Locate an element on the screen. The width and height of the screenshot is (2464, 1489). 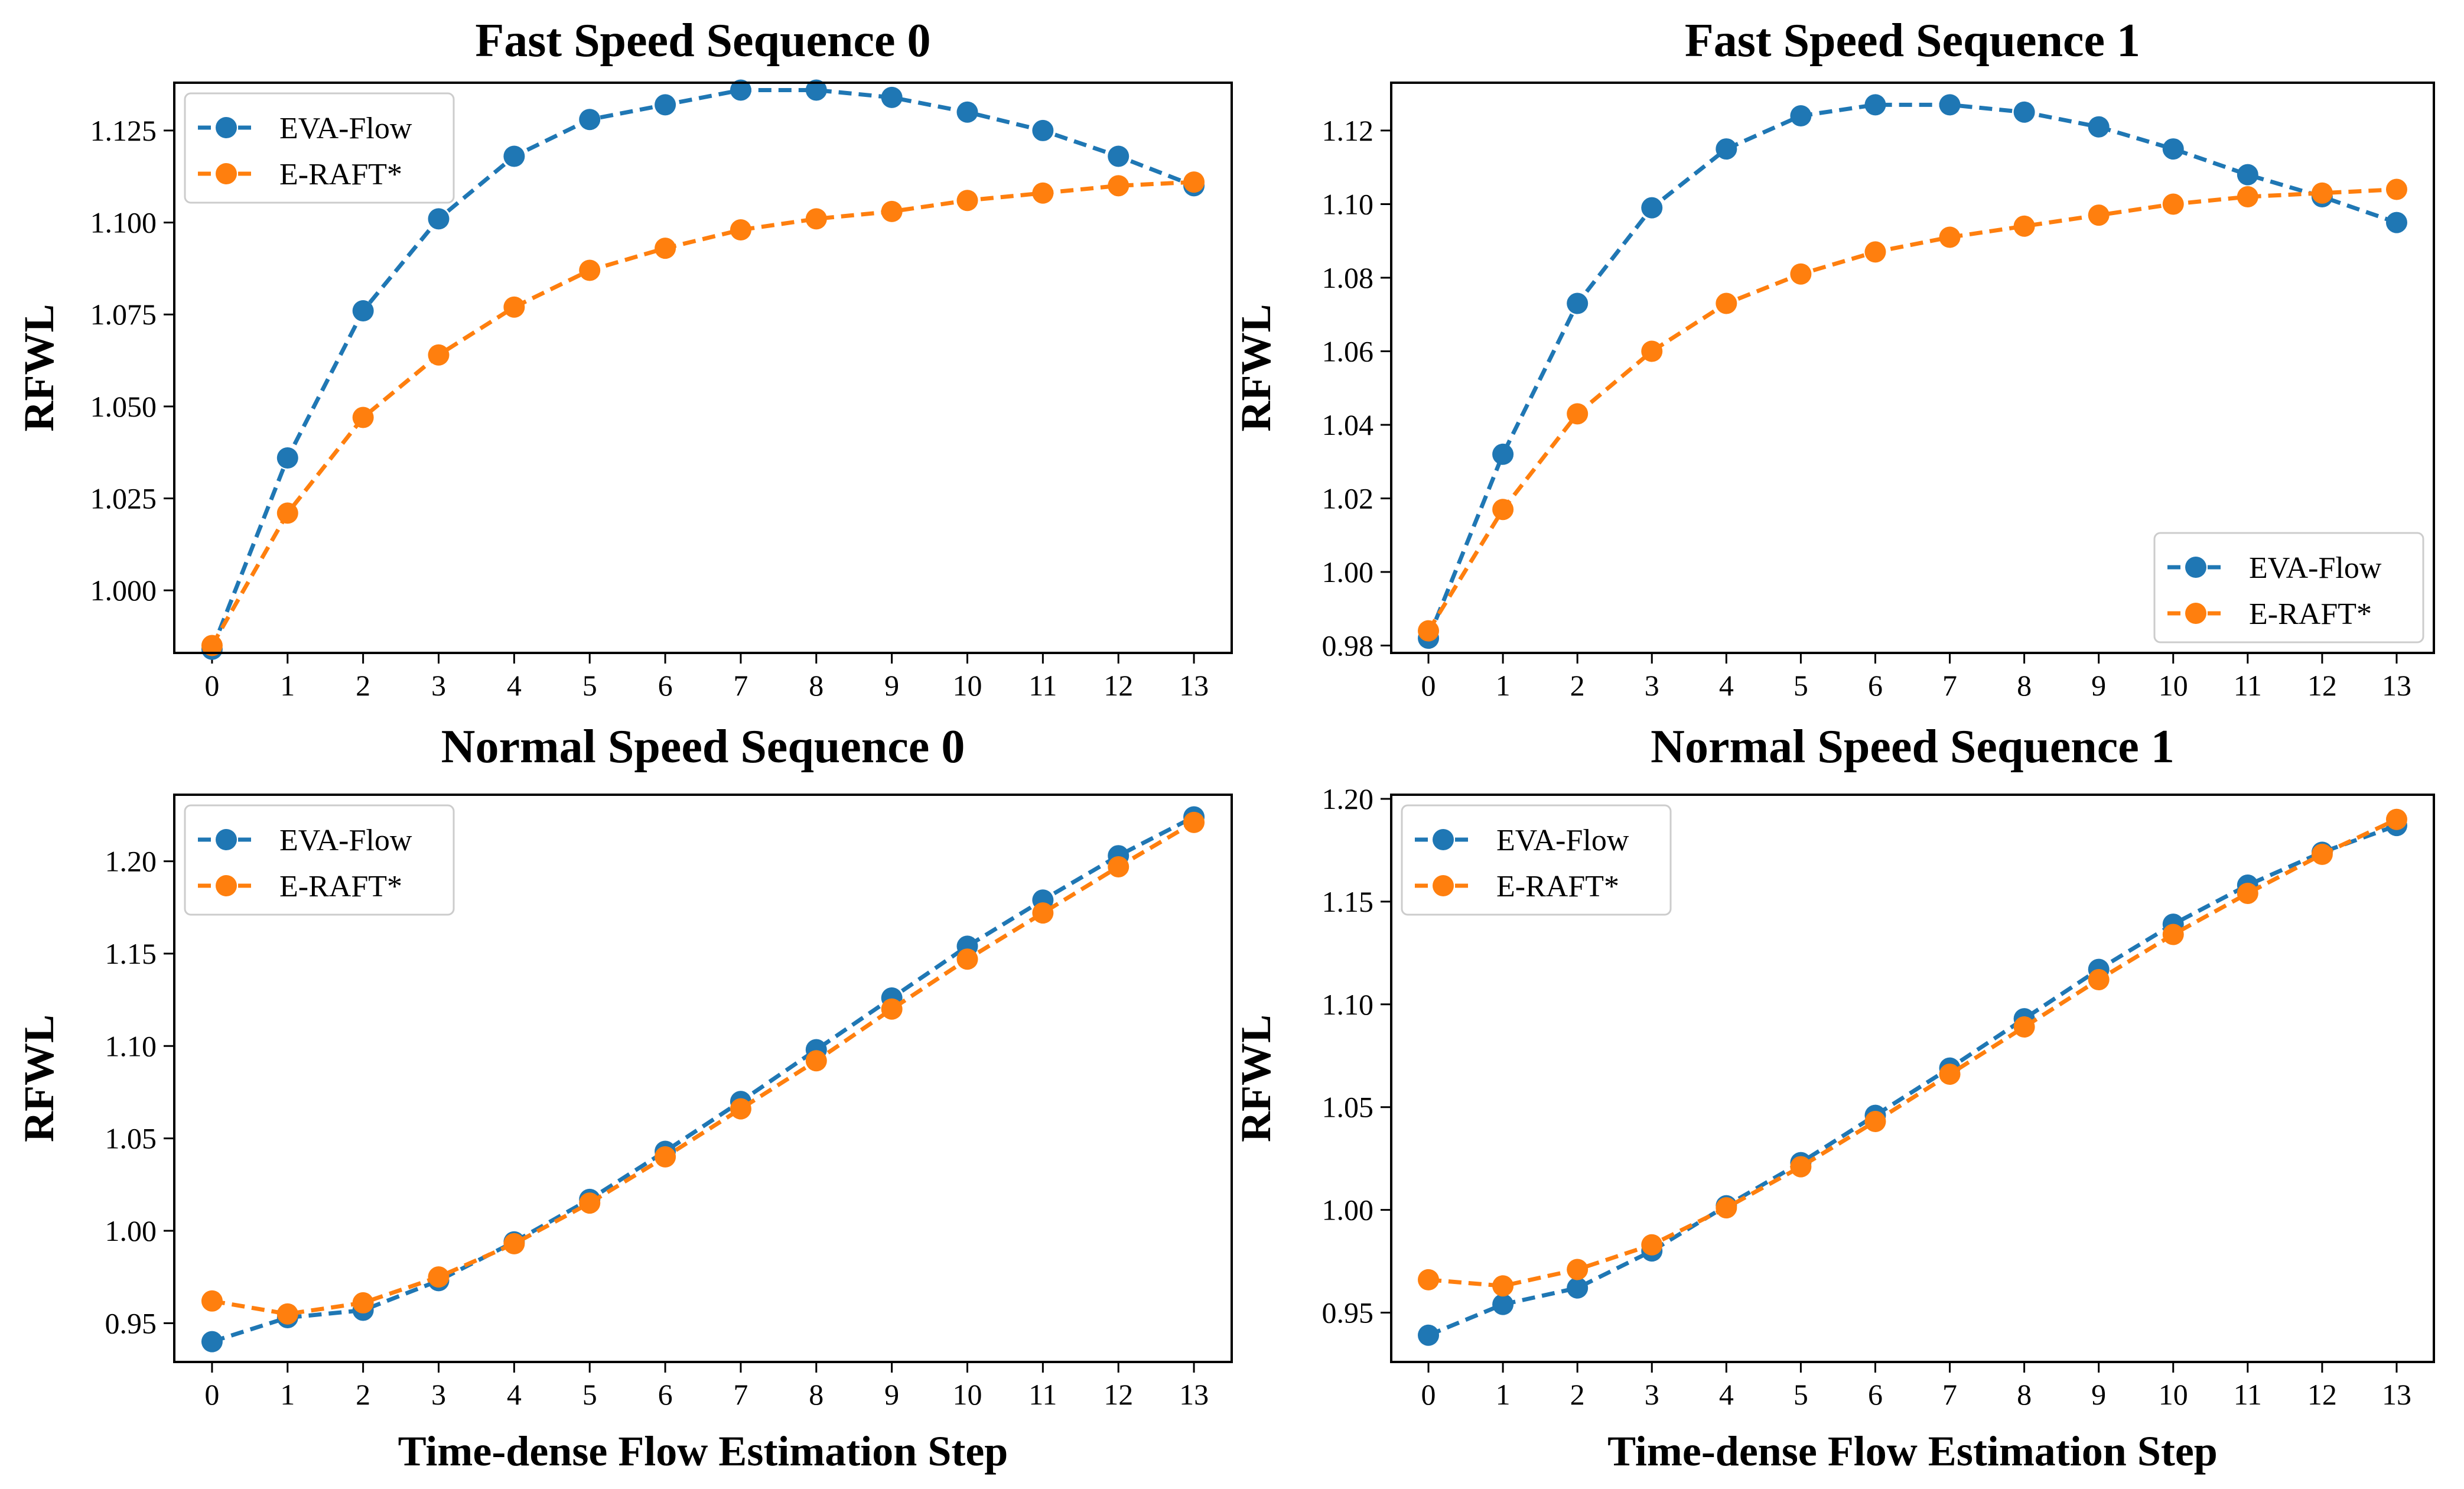
y-tick-label: 0.98 is located at coordinates (1348, 646).